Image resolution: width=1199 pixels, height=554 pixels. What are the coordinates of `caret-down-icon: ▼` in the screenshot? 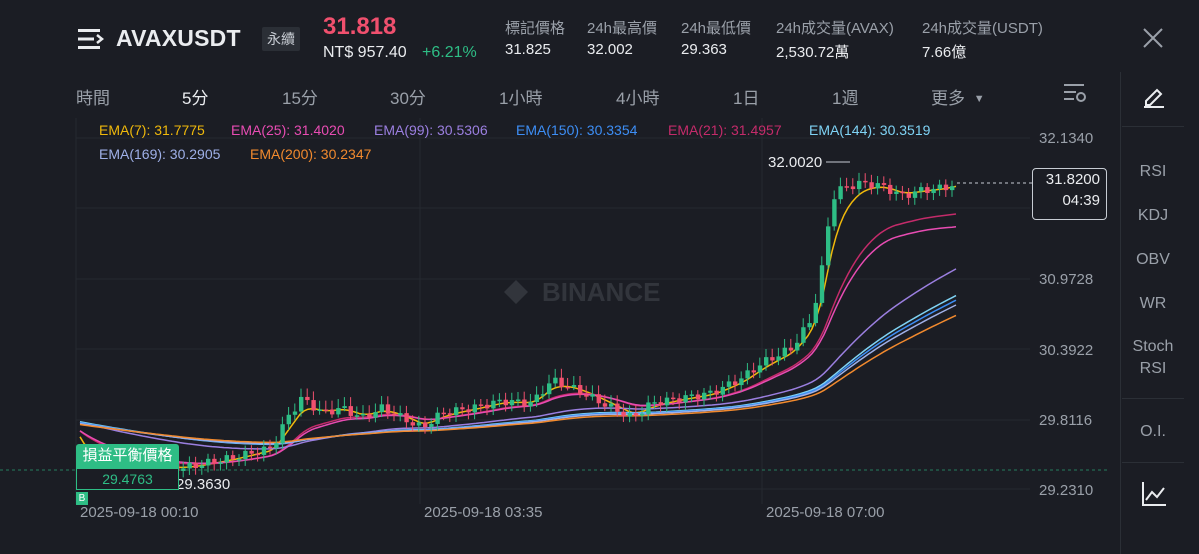 It's located at (979, 99).